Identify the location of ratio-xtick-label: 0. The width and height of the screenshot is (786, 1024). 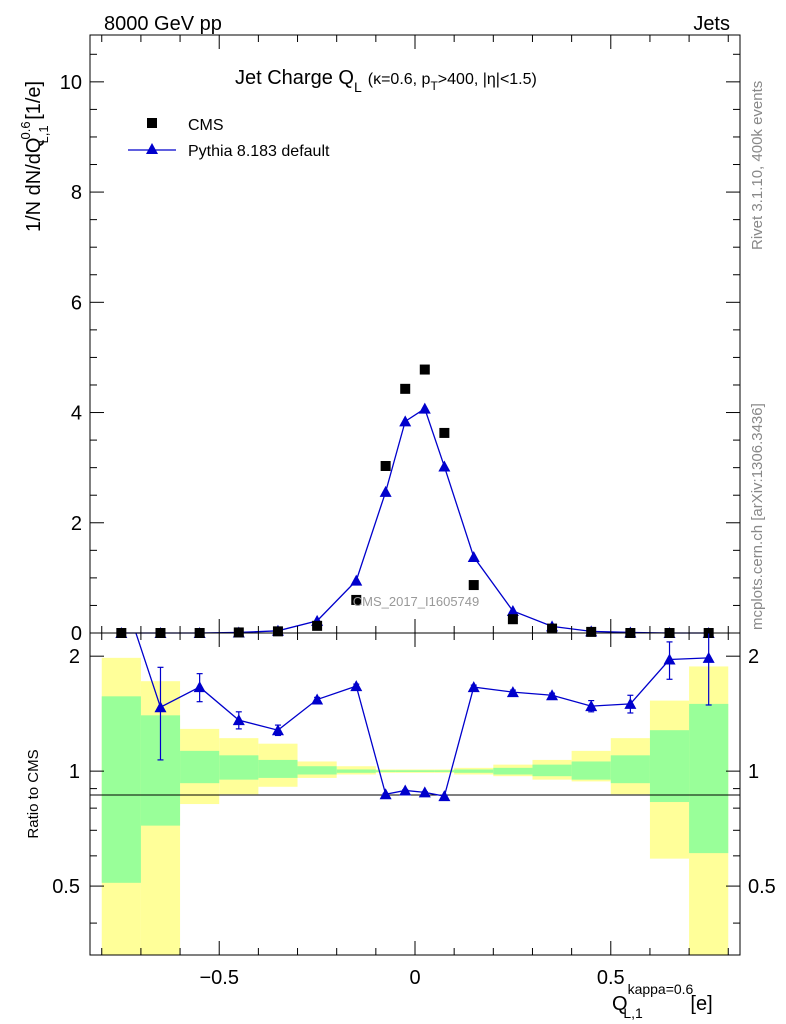
(414, 978).